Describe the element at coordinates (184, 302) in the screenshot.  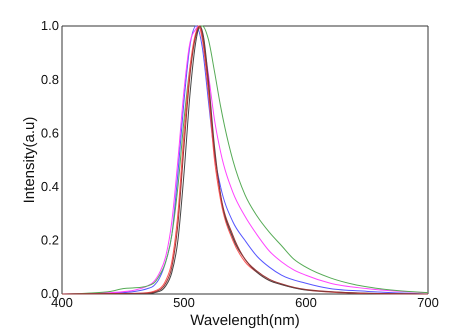
I see `x-tick-label: 500` at that location.